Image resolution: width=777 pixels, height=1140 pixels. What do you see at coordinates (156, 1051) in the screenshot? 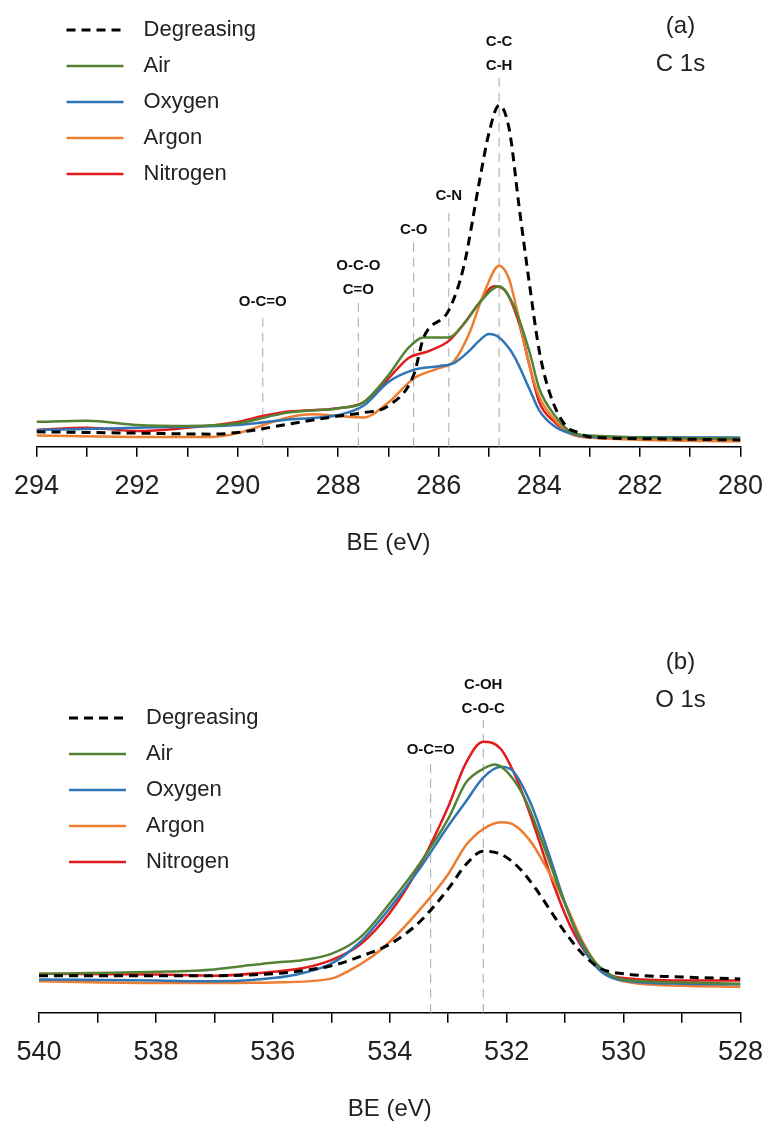
I see `x-tick-label: 538` at bounding box center [156, 1051].